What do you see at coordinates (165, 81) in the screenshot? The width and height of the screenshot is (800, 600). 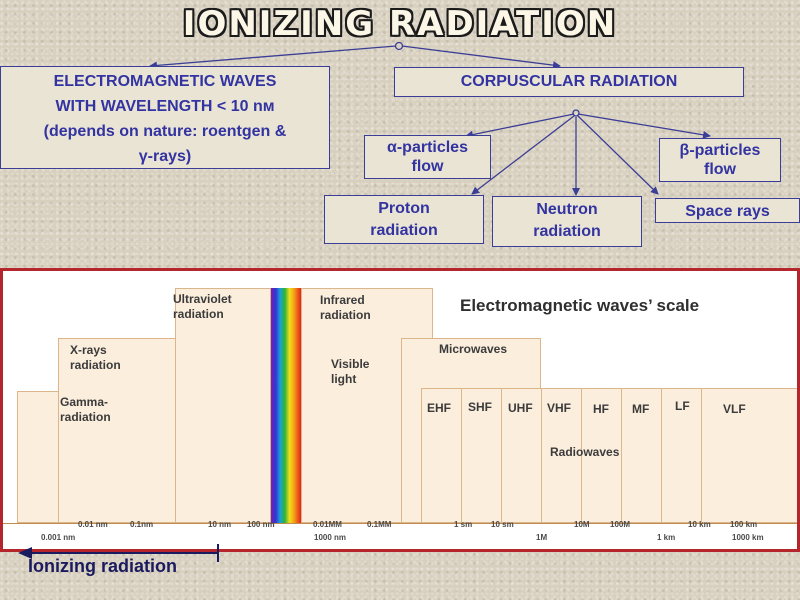 I see `em-line-1: ELECTROMAGNETIC WAVES` at bounding box center [165, 81].